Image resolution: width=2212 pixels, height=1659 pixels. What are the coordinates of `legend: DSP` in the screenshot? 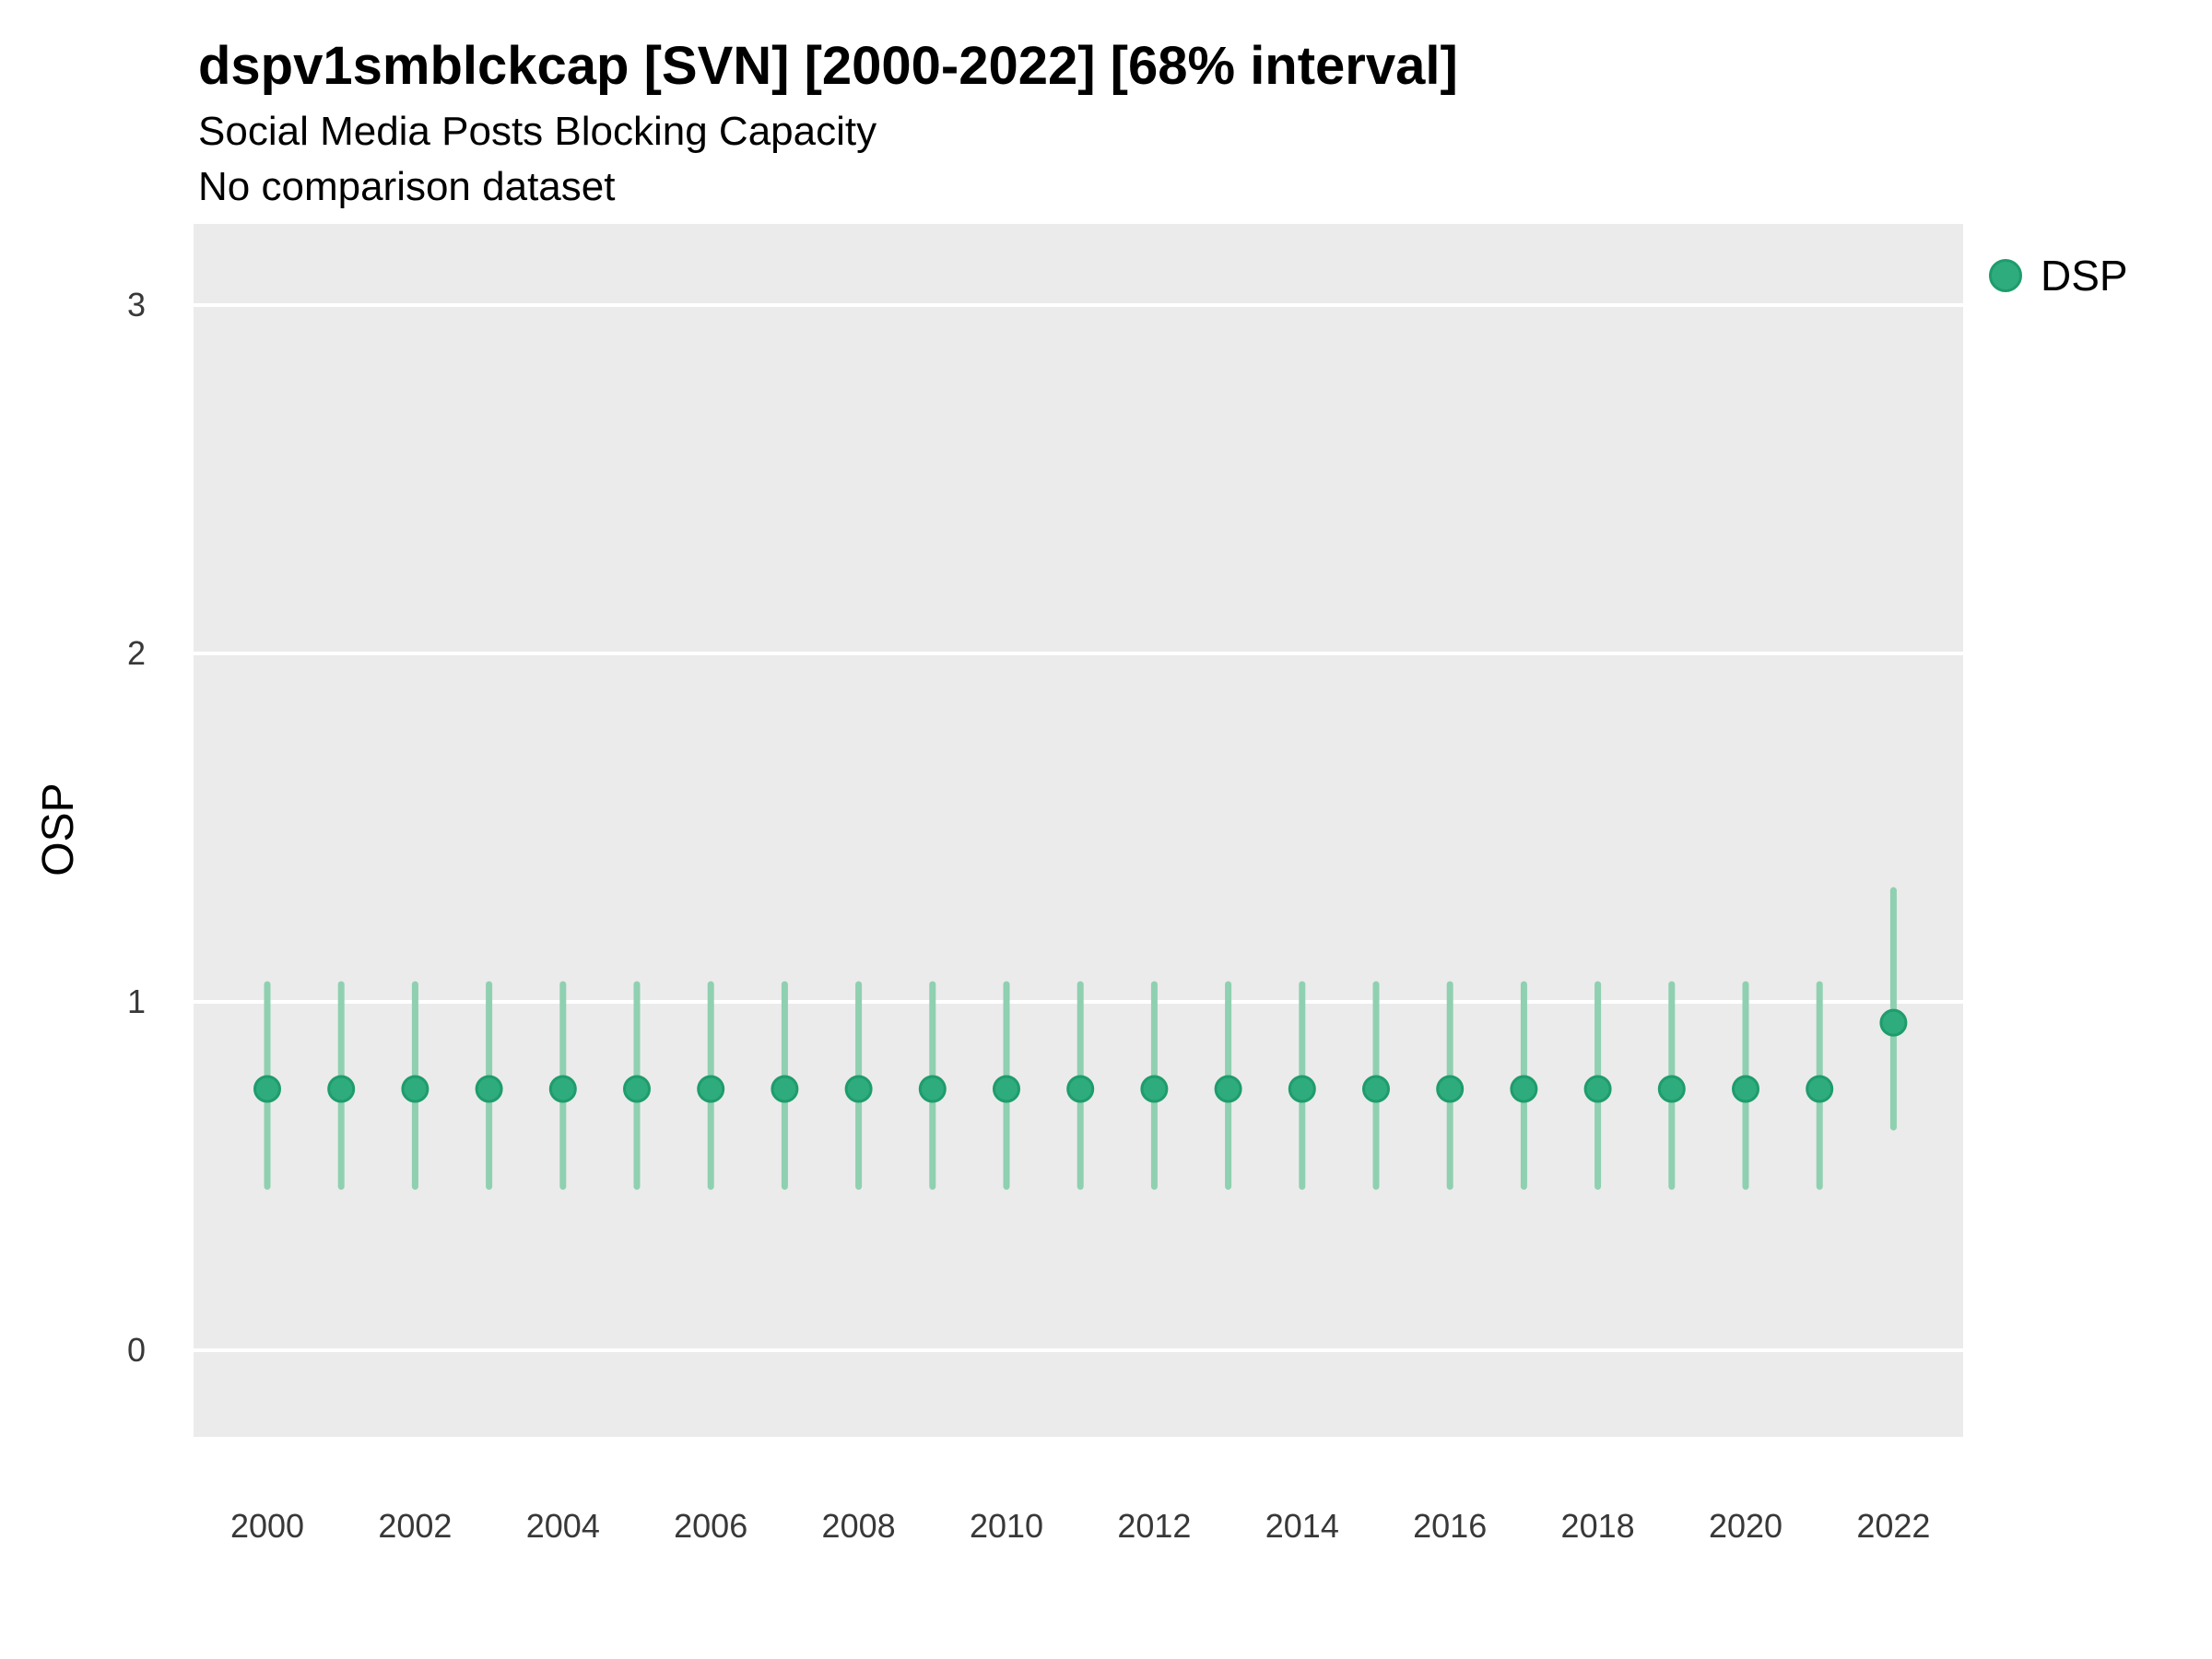 It's located at (2058, 275).